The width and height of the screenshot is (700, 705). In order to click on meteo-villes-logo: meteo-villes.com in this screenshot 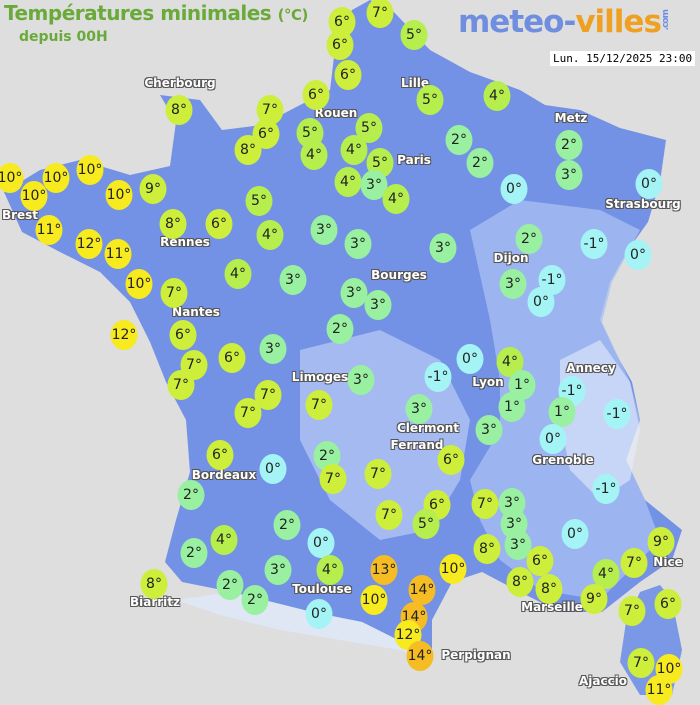, I will do `click(564, 22)`.